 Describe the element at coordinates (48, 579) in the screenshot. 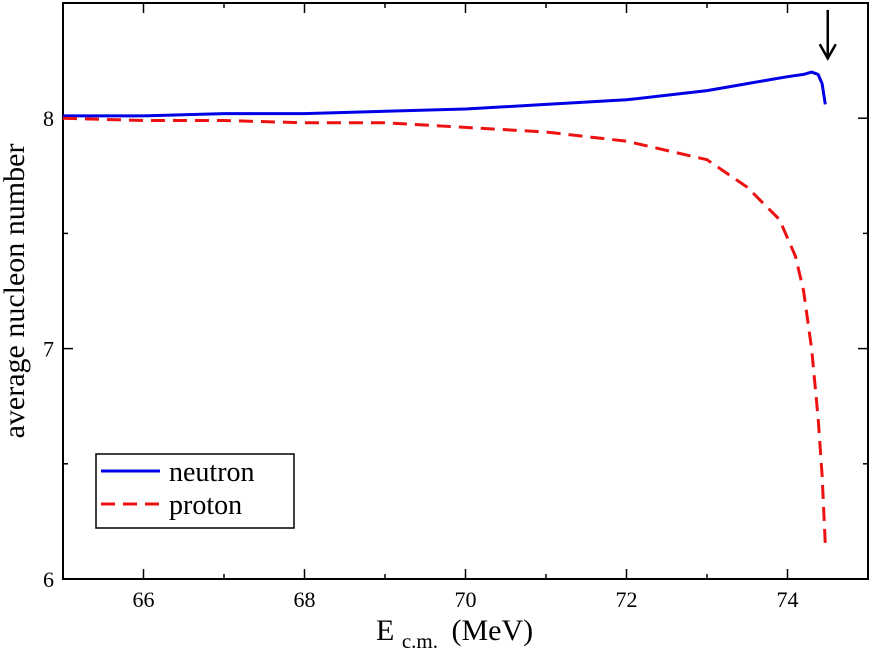

I see `y-tick-label: 6` at that location.